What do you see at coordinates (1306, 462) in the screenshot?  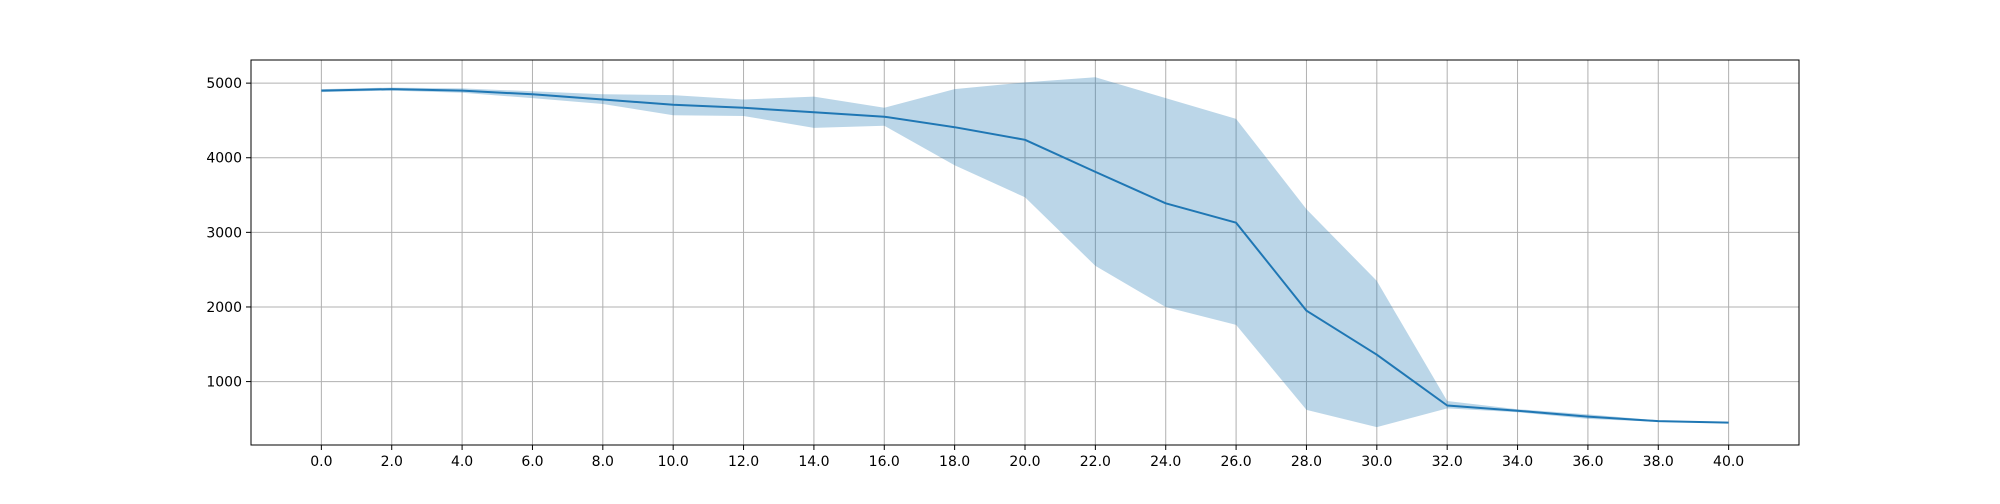 I see `x-tick-label: 28.0` at bounding box center [1306, 462].